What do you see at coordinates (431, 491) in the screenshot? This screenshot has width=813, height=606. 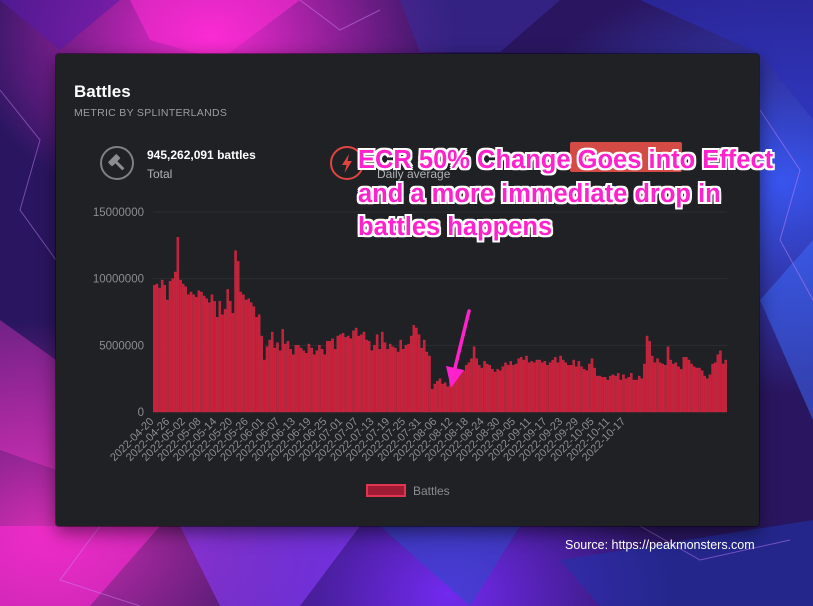 I see `legend-label-battles: Battles` at bounding box center [431, 491].